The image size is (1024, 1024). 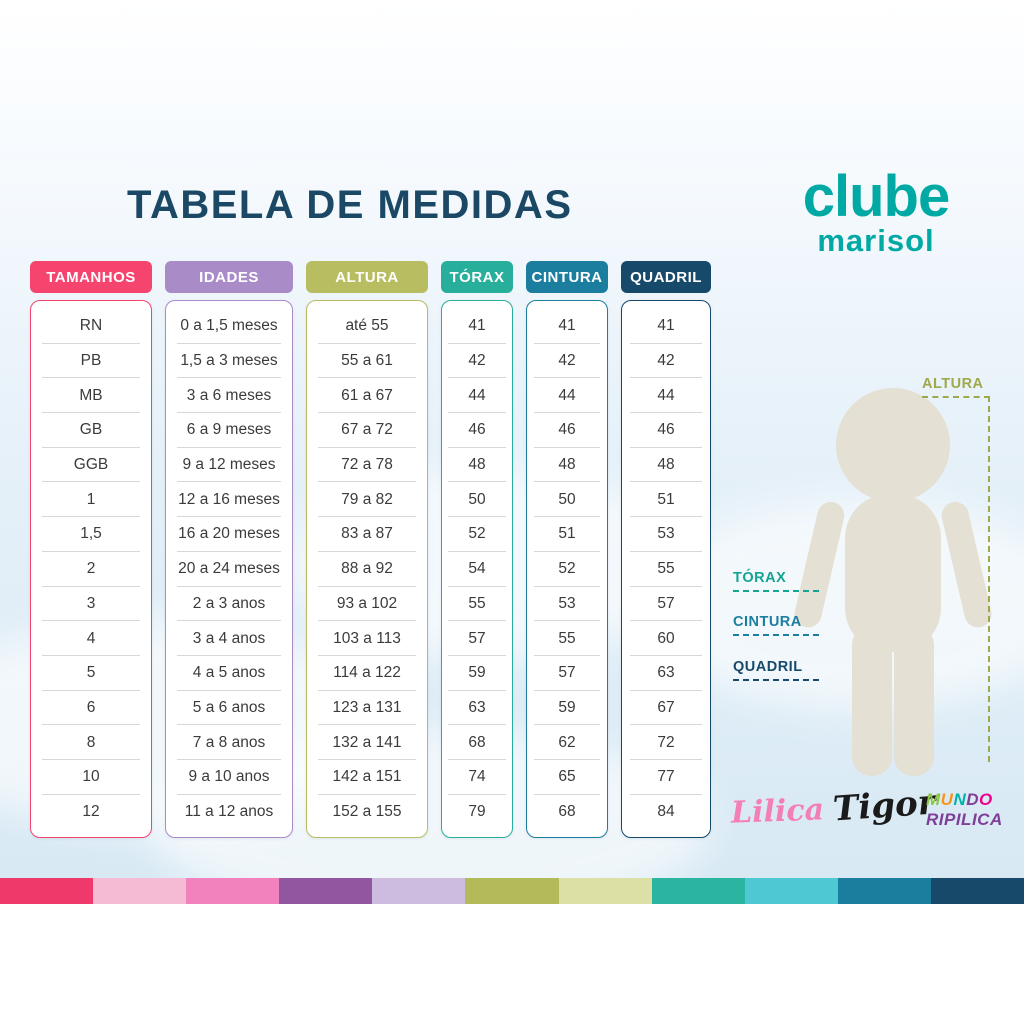 I want to click on cell-idades: 9 a 12 meses, so click(x=229, y=465).